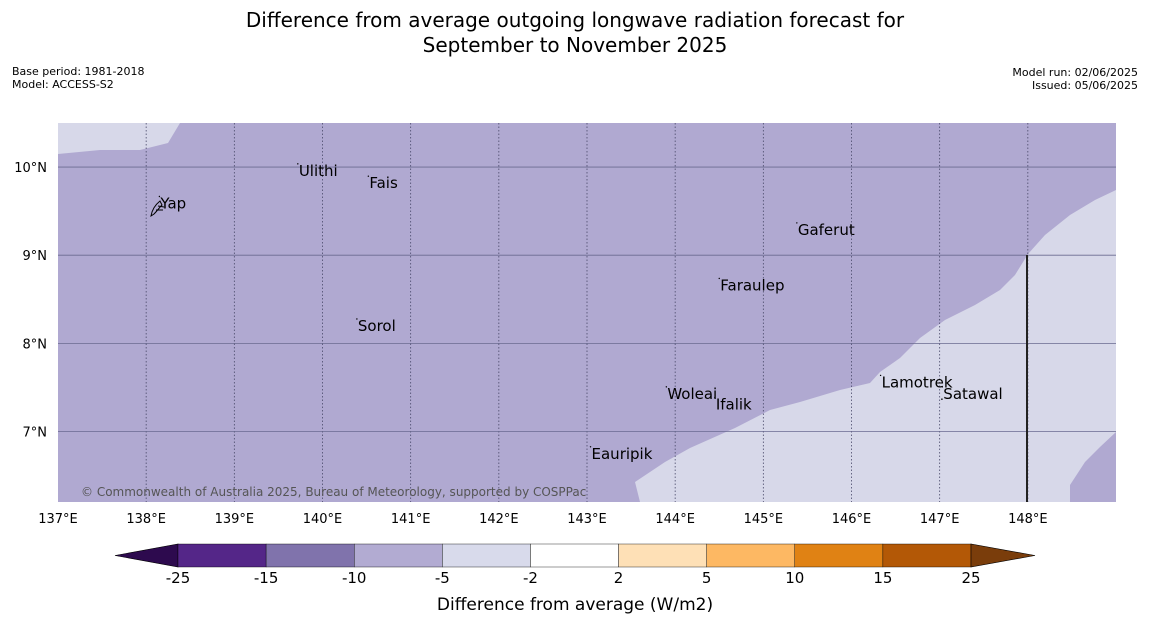  What do you see at coordinates (63, 84) in the screenshot?
I see `model-text: Model: ACCESS-S2` at bounding box center [63, 84].